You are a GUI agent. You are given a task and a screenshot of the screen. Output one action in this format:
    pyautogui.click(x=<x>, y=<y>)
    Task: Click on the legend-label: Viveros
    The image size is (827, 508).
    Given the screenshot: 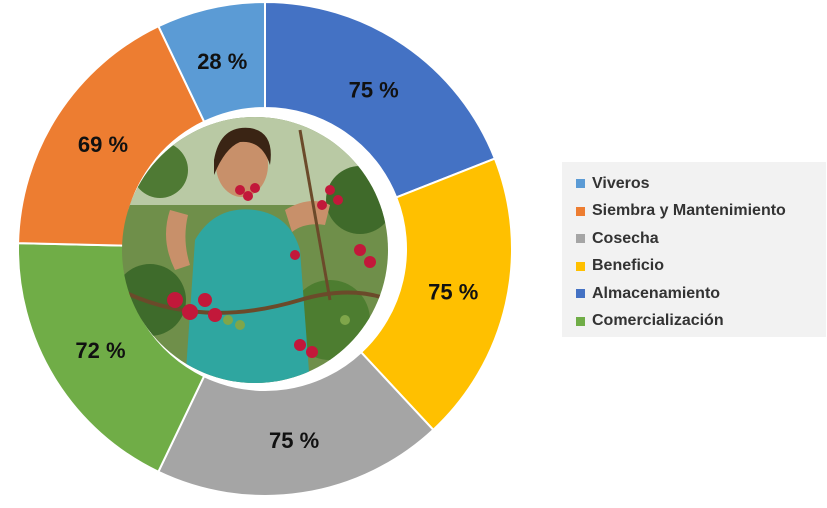 What is the action you would take?
    pyautogui.click(x=621, y=183)
    